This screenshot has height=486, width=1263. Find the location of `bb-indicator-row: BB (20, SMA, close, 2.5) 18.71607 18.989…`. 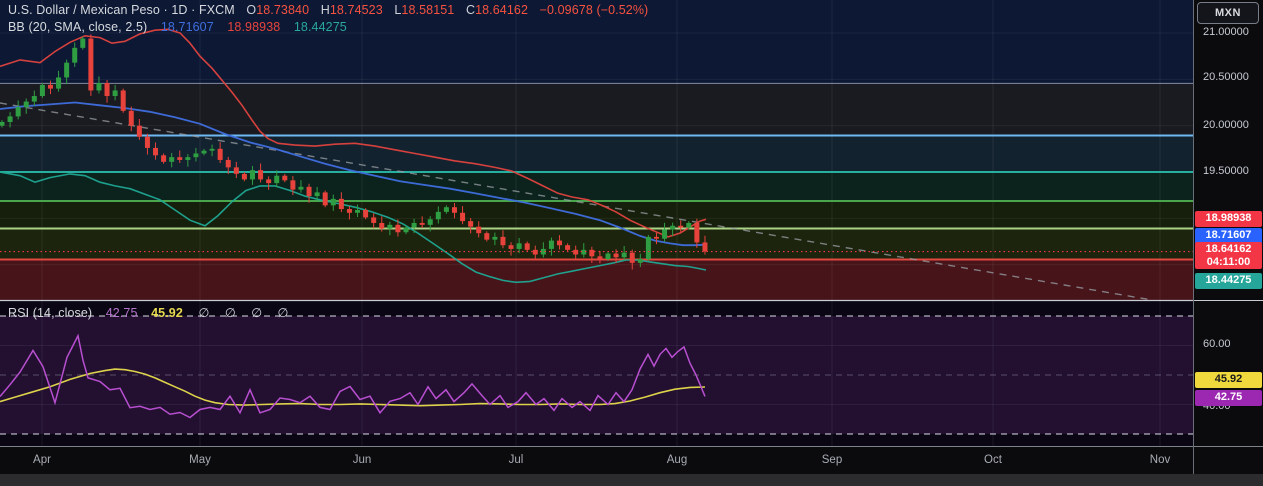

bb-indicator-row: BB (20, SMA, close, 2.5) 18.71607 18.989… is located at coordinates (177, 27).